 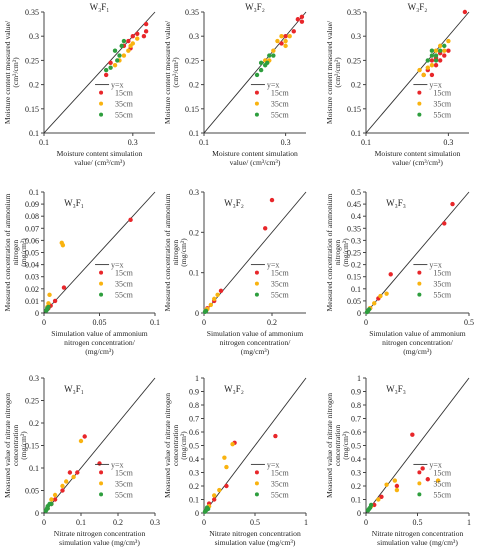 I want to click on x-axis-label: Simulation value of ammonium, so click(x=417, y=333).